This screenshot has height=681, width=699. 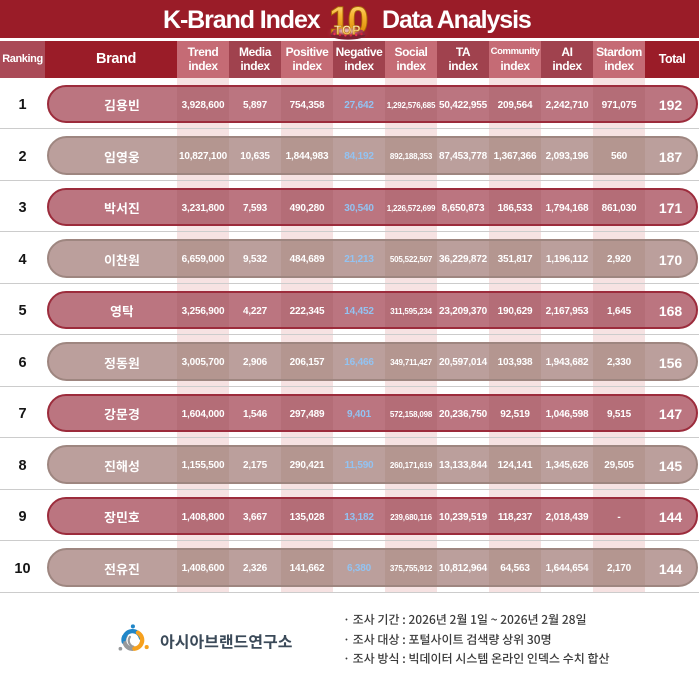 I want to click on svg-text: TOP, so click(x=347, y=31).